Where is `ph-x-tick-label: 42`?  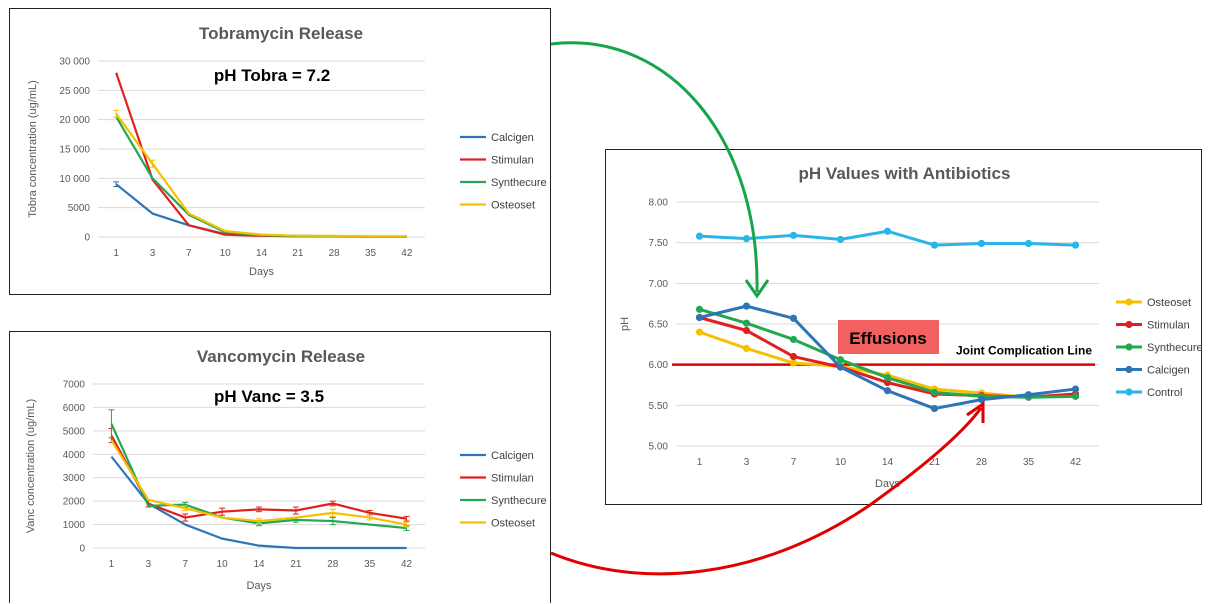
ph-x-tick-label: 42 is located at coordinates (1076, 462).